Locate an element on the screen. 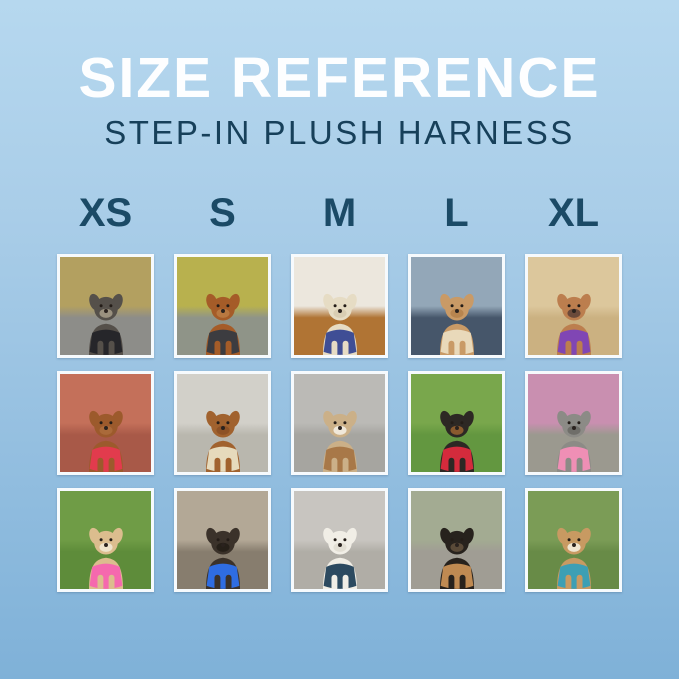  size-label-xl: XL is located at coordinates (573, 213).